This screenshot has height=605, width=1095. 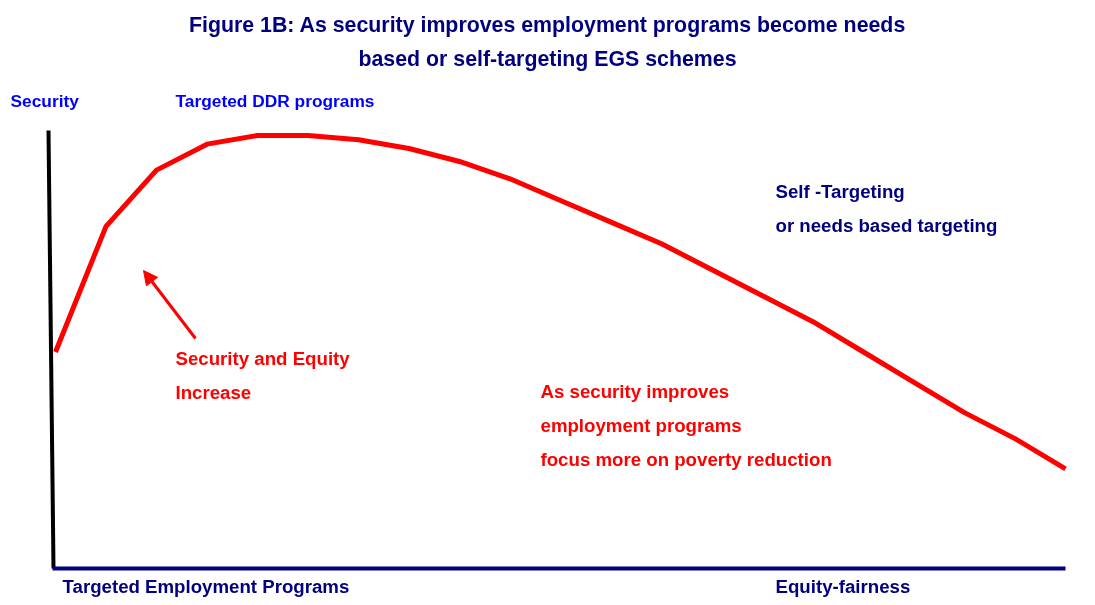 I want to click on text: Targeted Employment Programs, so click(x=206, y=586).